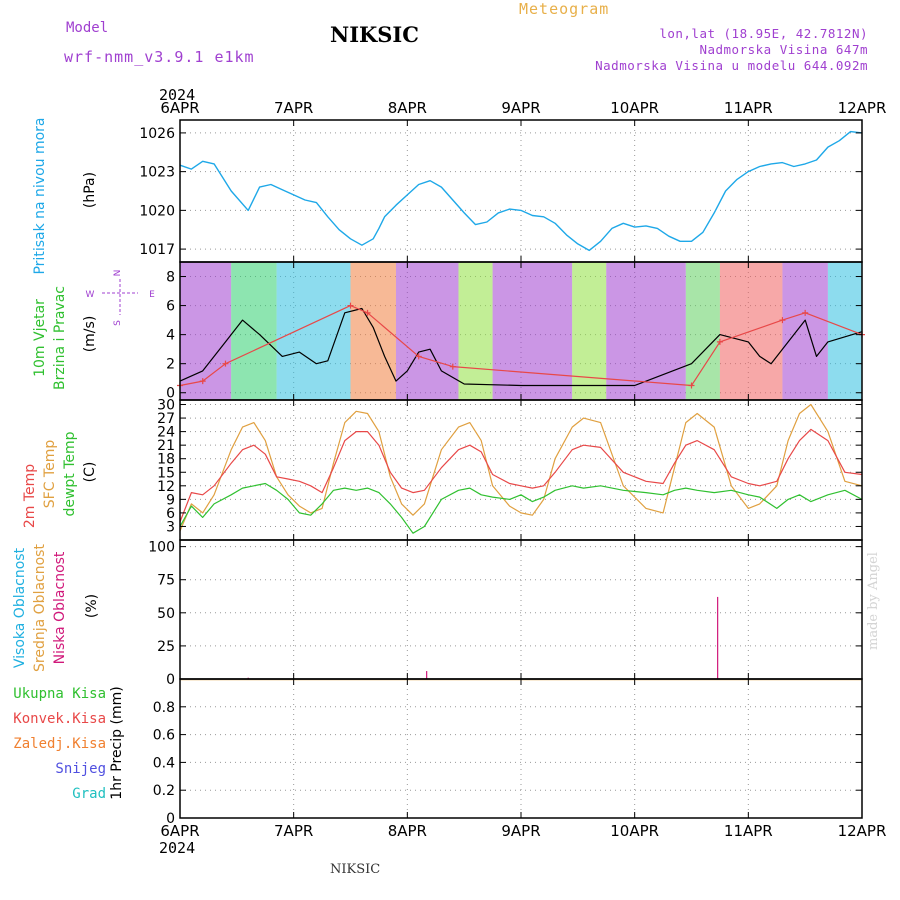 This screenshot has width=900, height=900. I want to click on dewpt-temp-line, so click(521, 508).